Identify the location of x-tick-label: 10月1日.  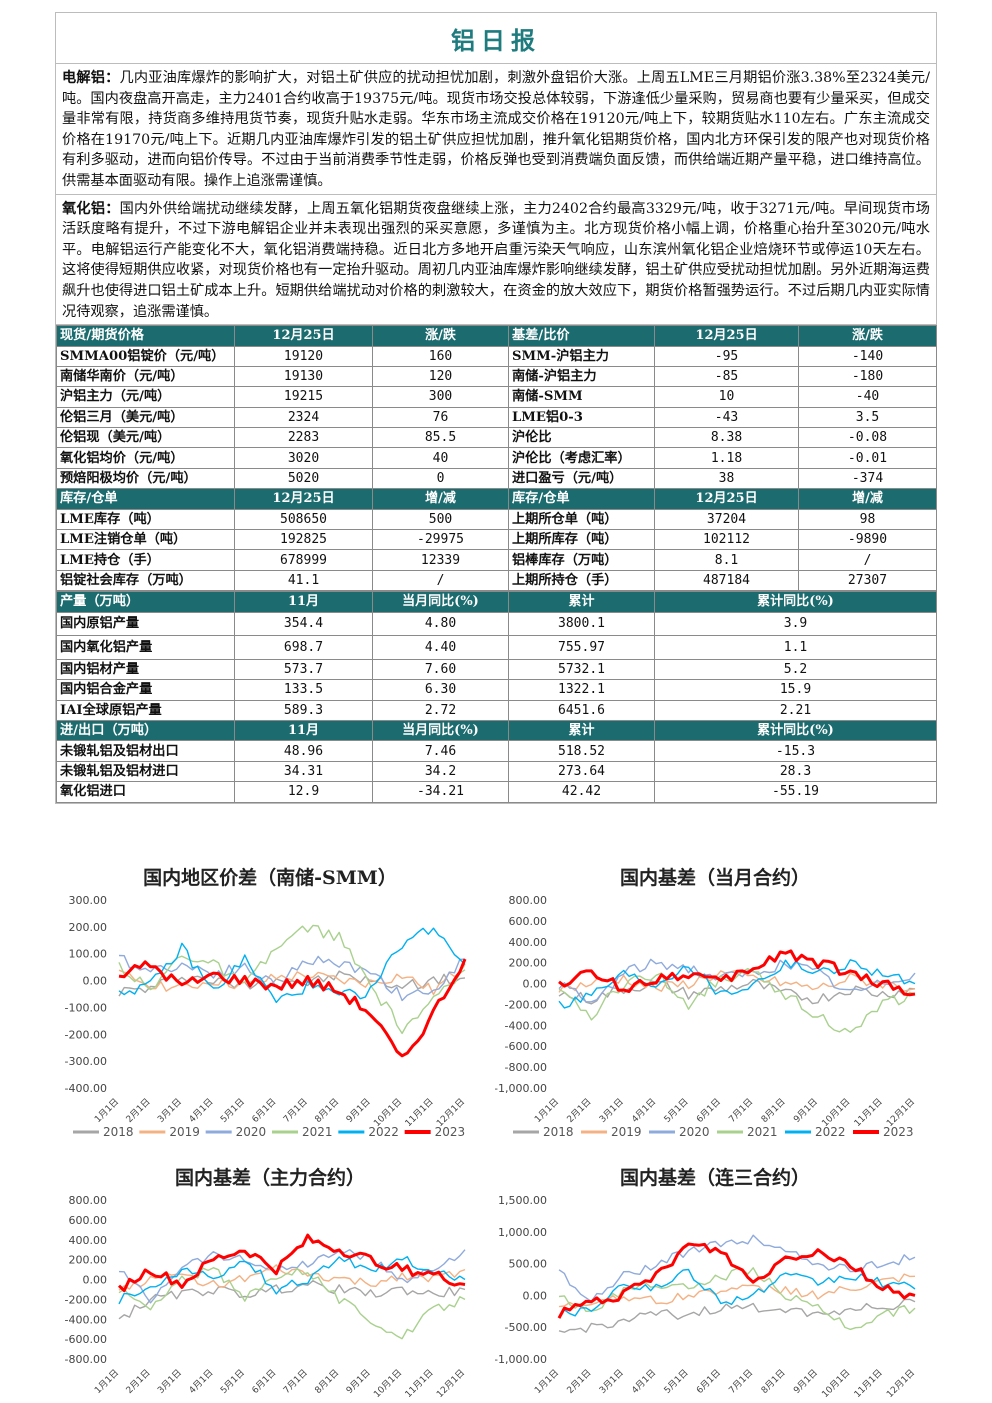
(388, 1383).